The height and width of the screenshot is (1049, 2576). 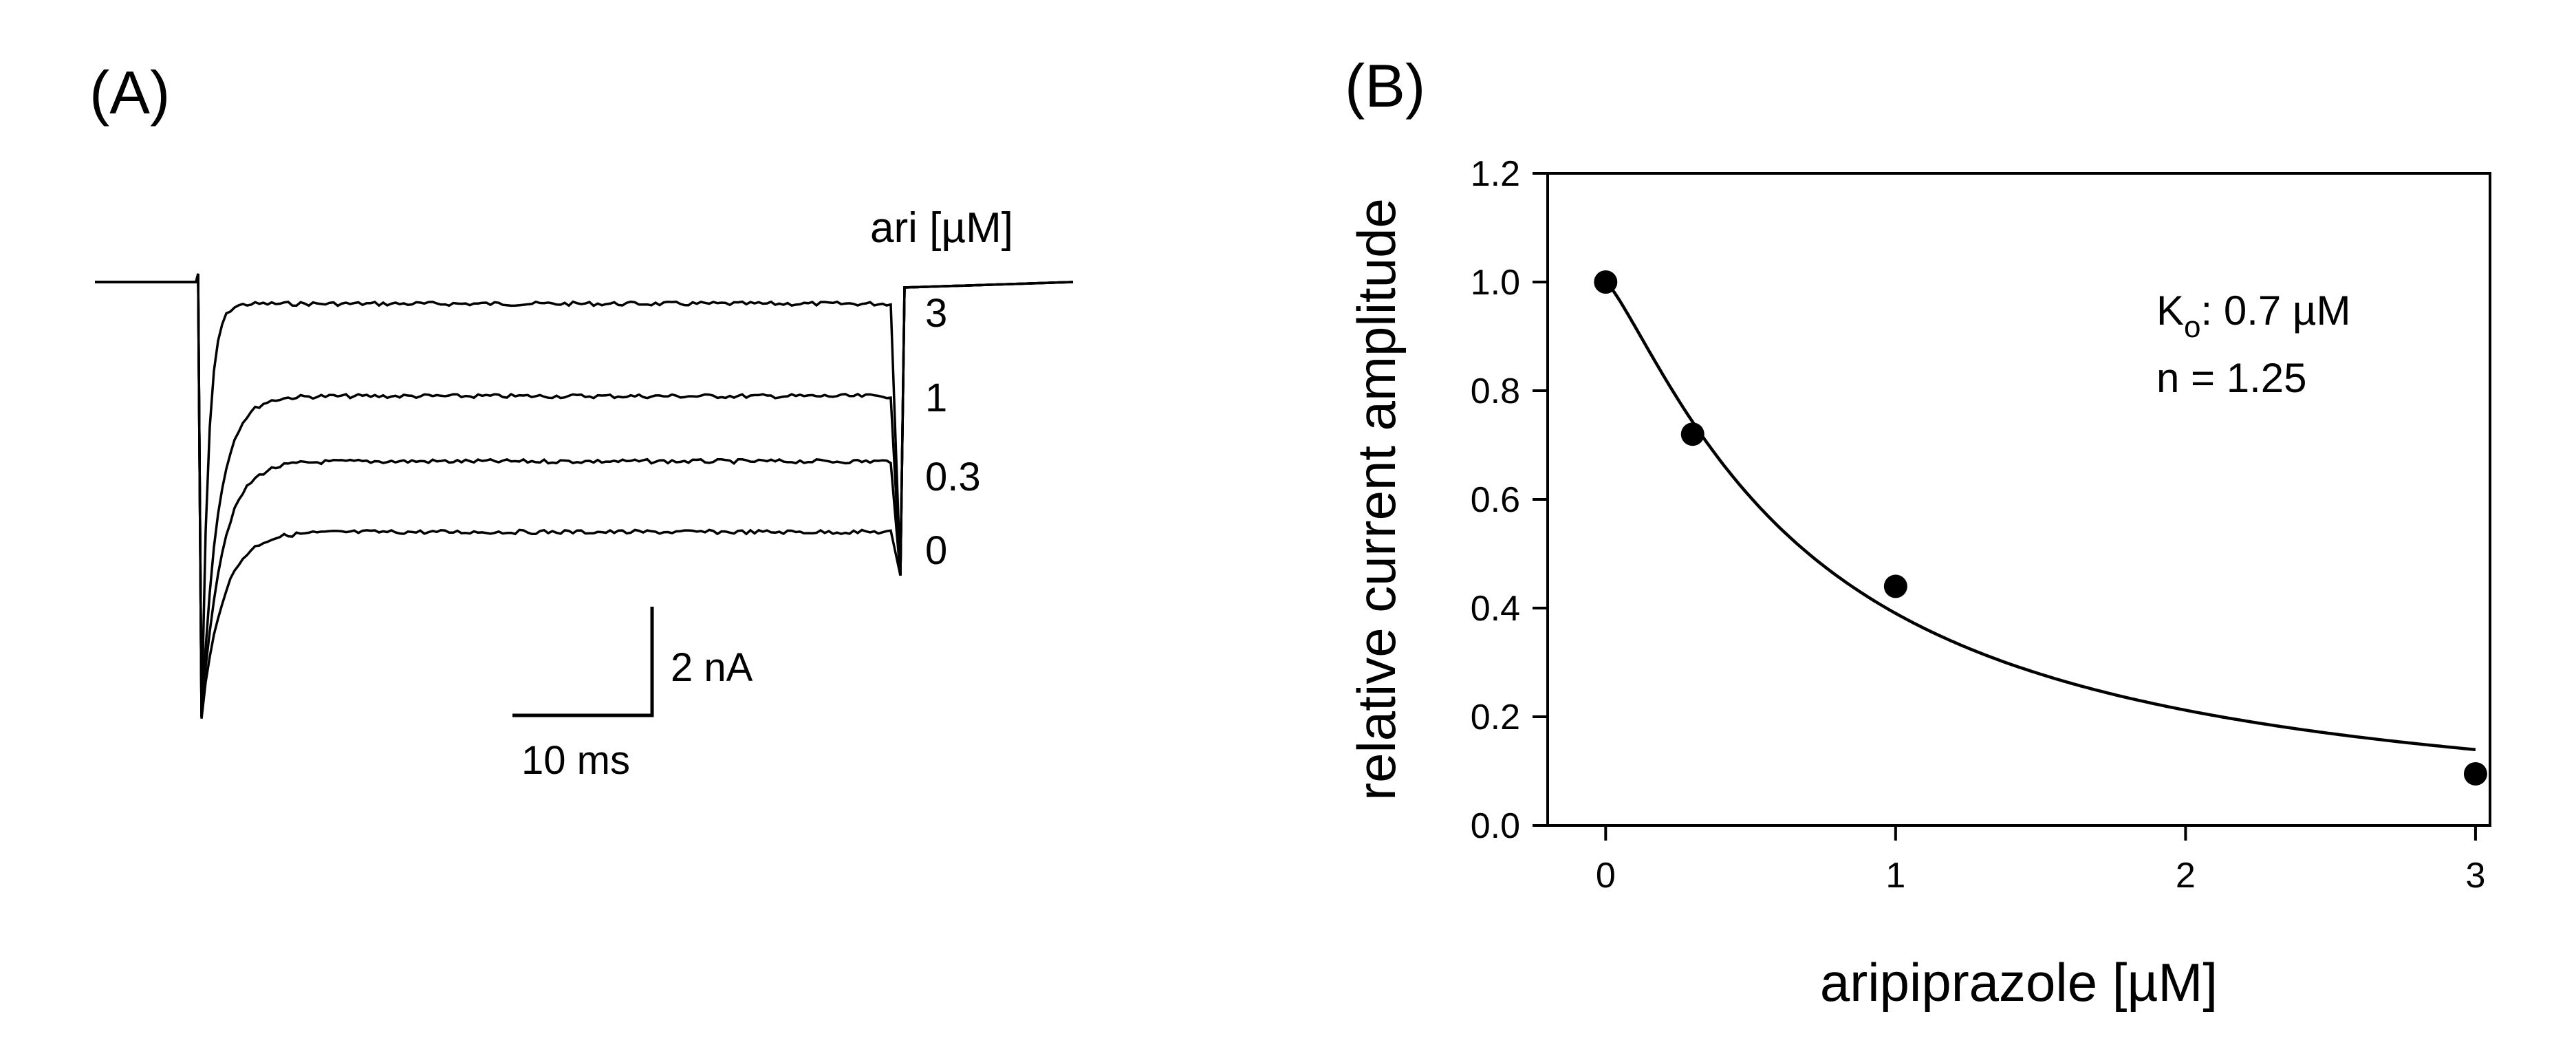 What do you see at coordinates (1495, 609) in the screenshot?
I see `y-tick-label: 0.4` at bounding box center [1495, 609].